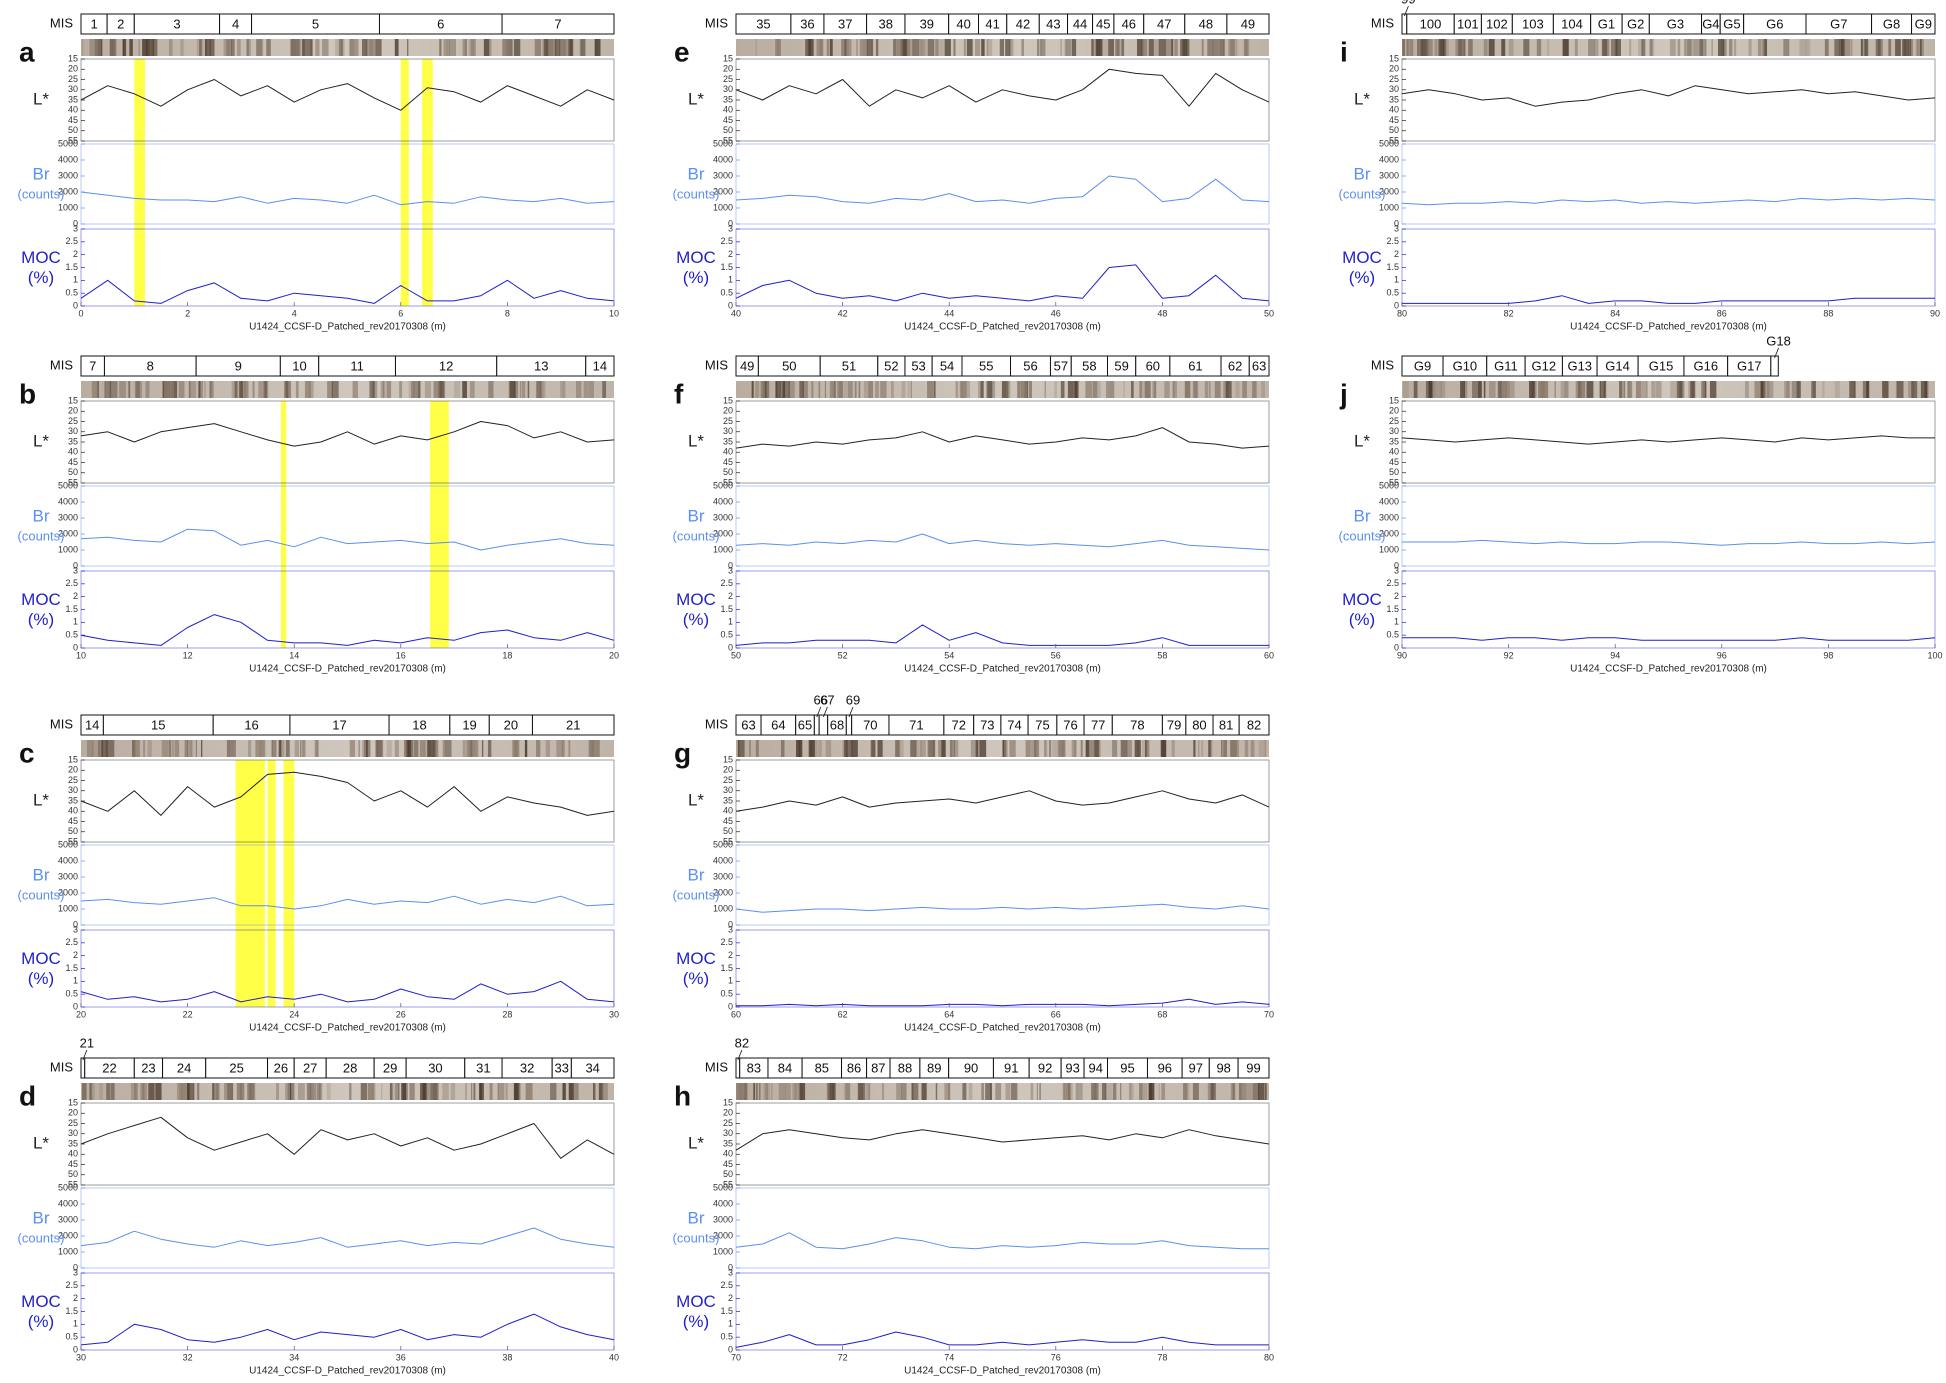 This screenshot has height=1383, width=1946. What do you see at coordinates (347, 434) in the screenshot?
I see `series-line` at bounding box center [347, 434].